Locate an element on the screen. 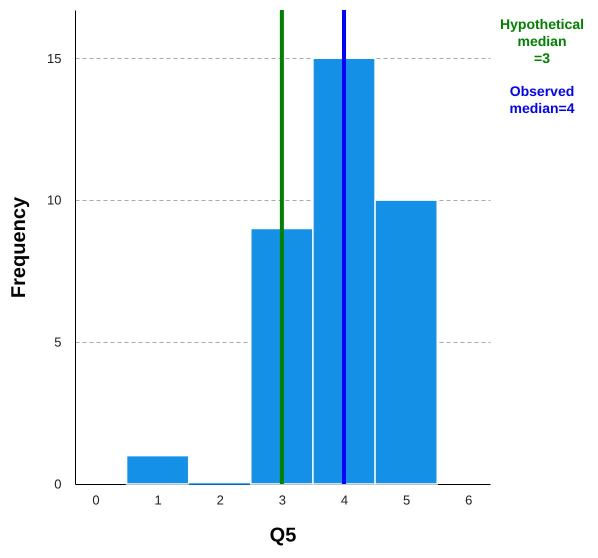 Image resolution: width=598 pixels, height=558 pixels. x-tick-label: 0 is located at coordinates (96, 500).